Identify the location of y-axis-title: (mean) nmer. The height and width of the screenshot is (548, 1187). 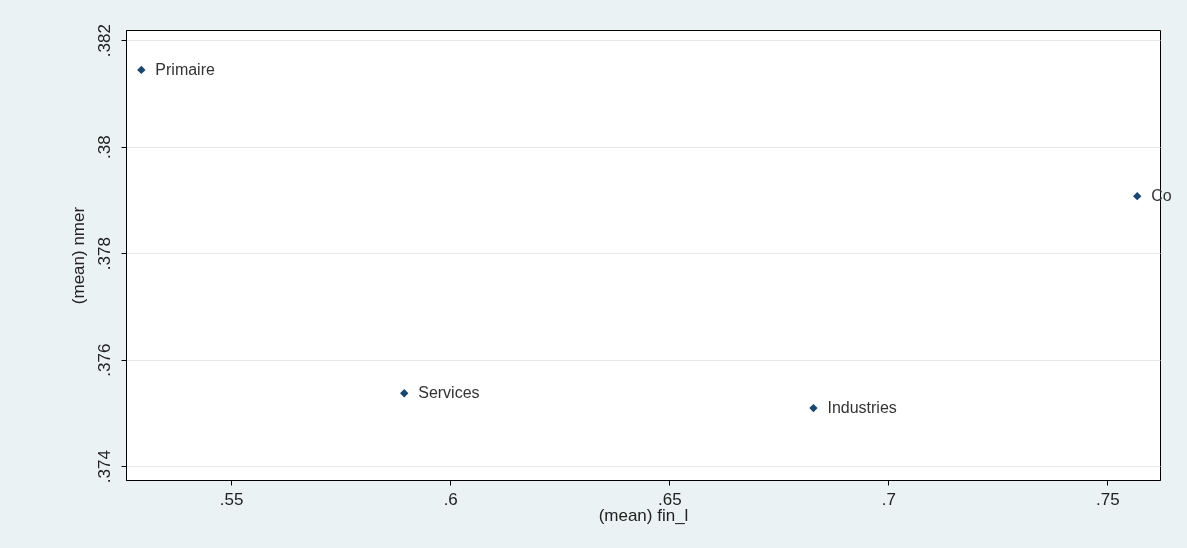
(78, 255).